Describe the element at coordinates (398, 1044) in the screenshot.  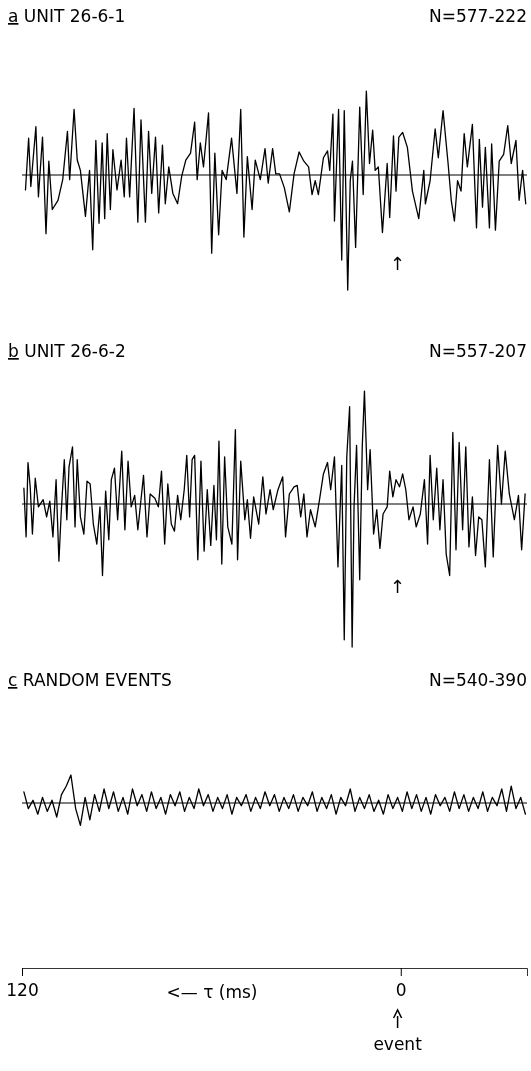
I see `text: event` at that location.